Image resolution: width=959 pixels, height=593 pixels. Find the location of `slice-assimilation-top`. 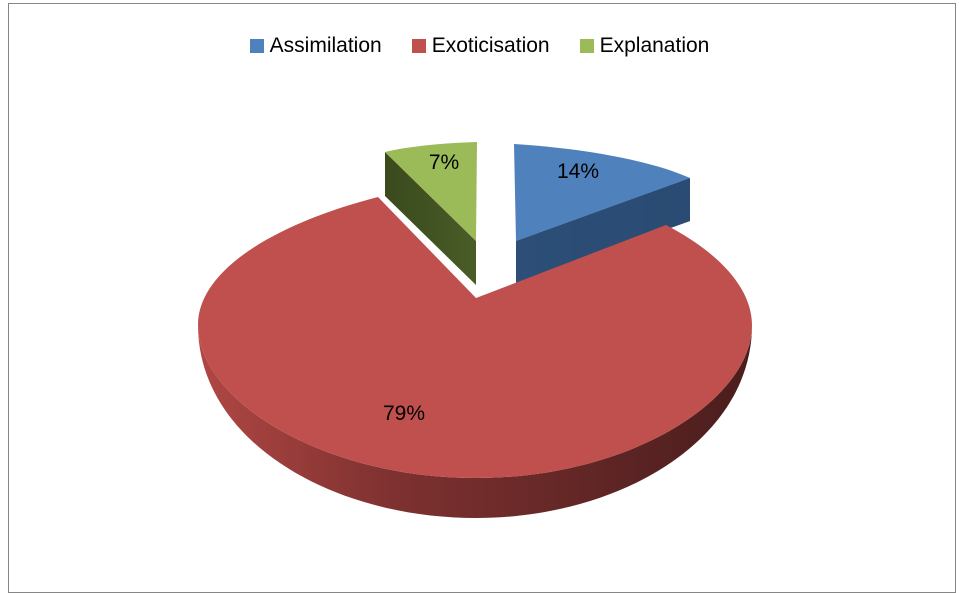

slice-assimilation-top is located at coordinates (602, 192).